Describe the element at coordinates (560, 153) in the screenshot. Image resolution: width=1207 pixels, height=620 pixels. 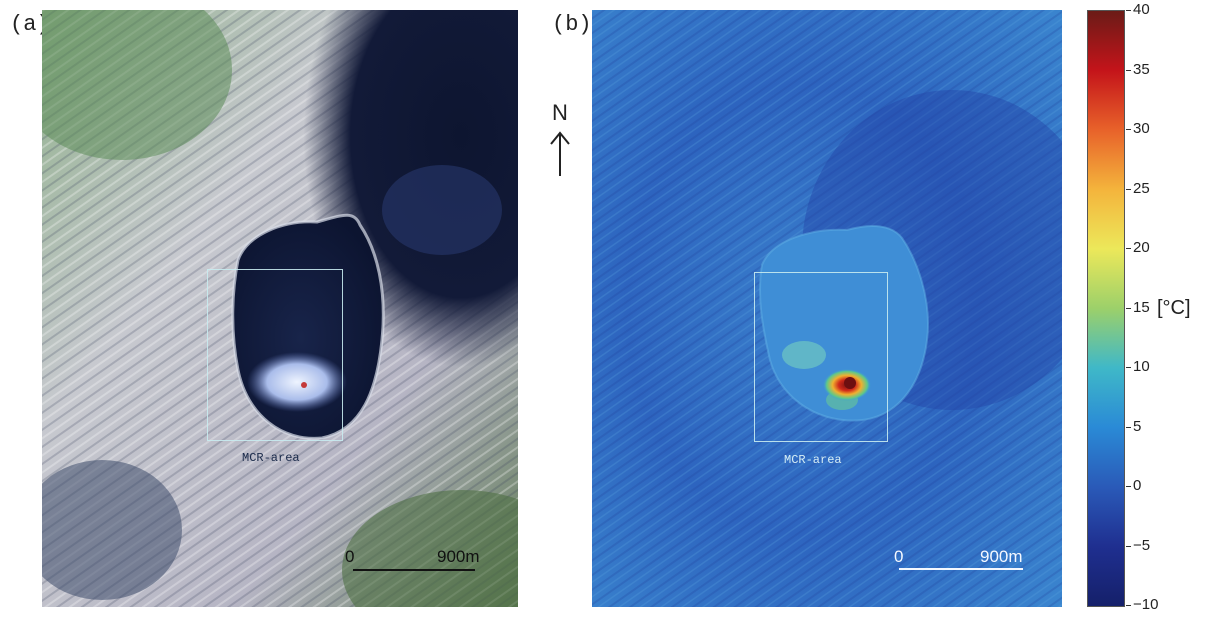
I see `north-arrow-icon` at that location.